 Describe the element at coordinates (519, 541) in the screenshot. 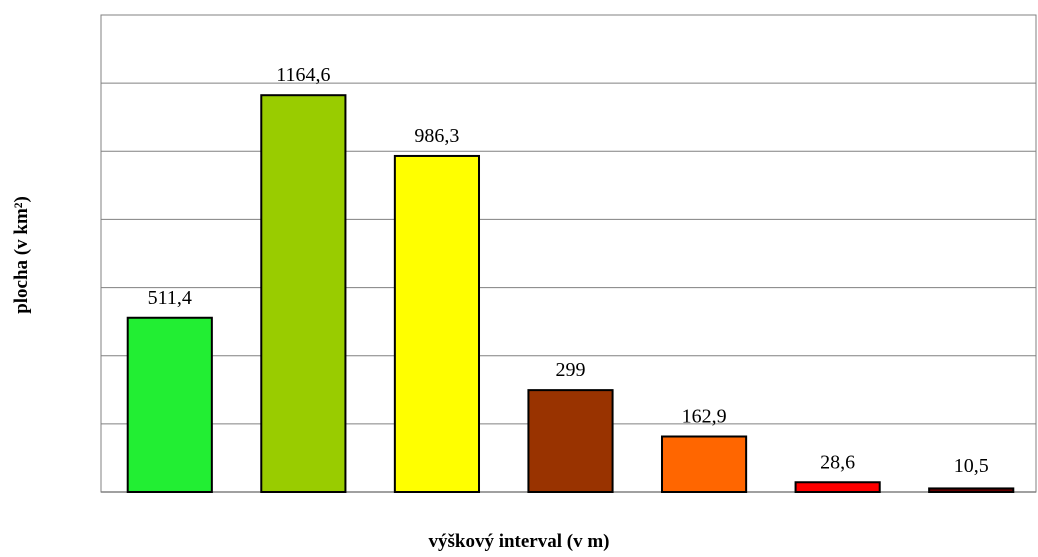

I see `x-axis-label: výškový interval (v m)` at that location.